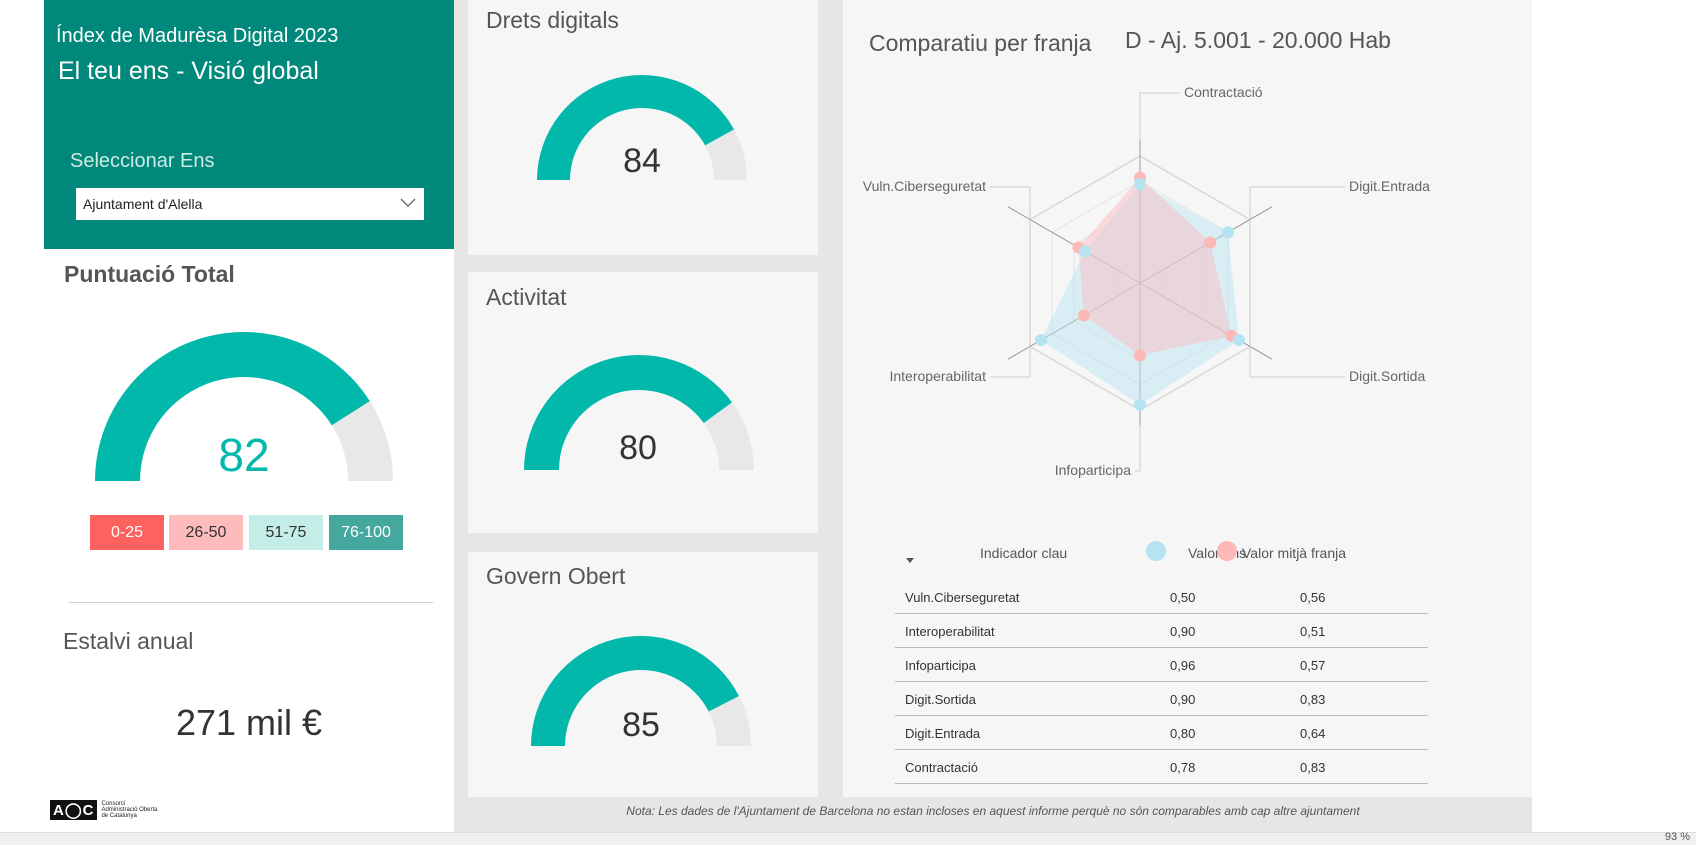  Describe the element at coordinates (366, 532) in the screenshot. I see `legend-range-76-100: 76-100` at that location.